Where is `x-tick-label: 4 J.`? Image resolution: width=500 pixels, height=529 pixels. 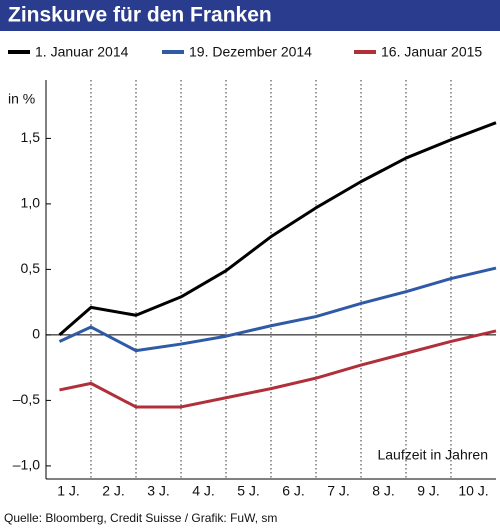 x-tick-label: 4 J. is located at coordinates (203, 491).